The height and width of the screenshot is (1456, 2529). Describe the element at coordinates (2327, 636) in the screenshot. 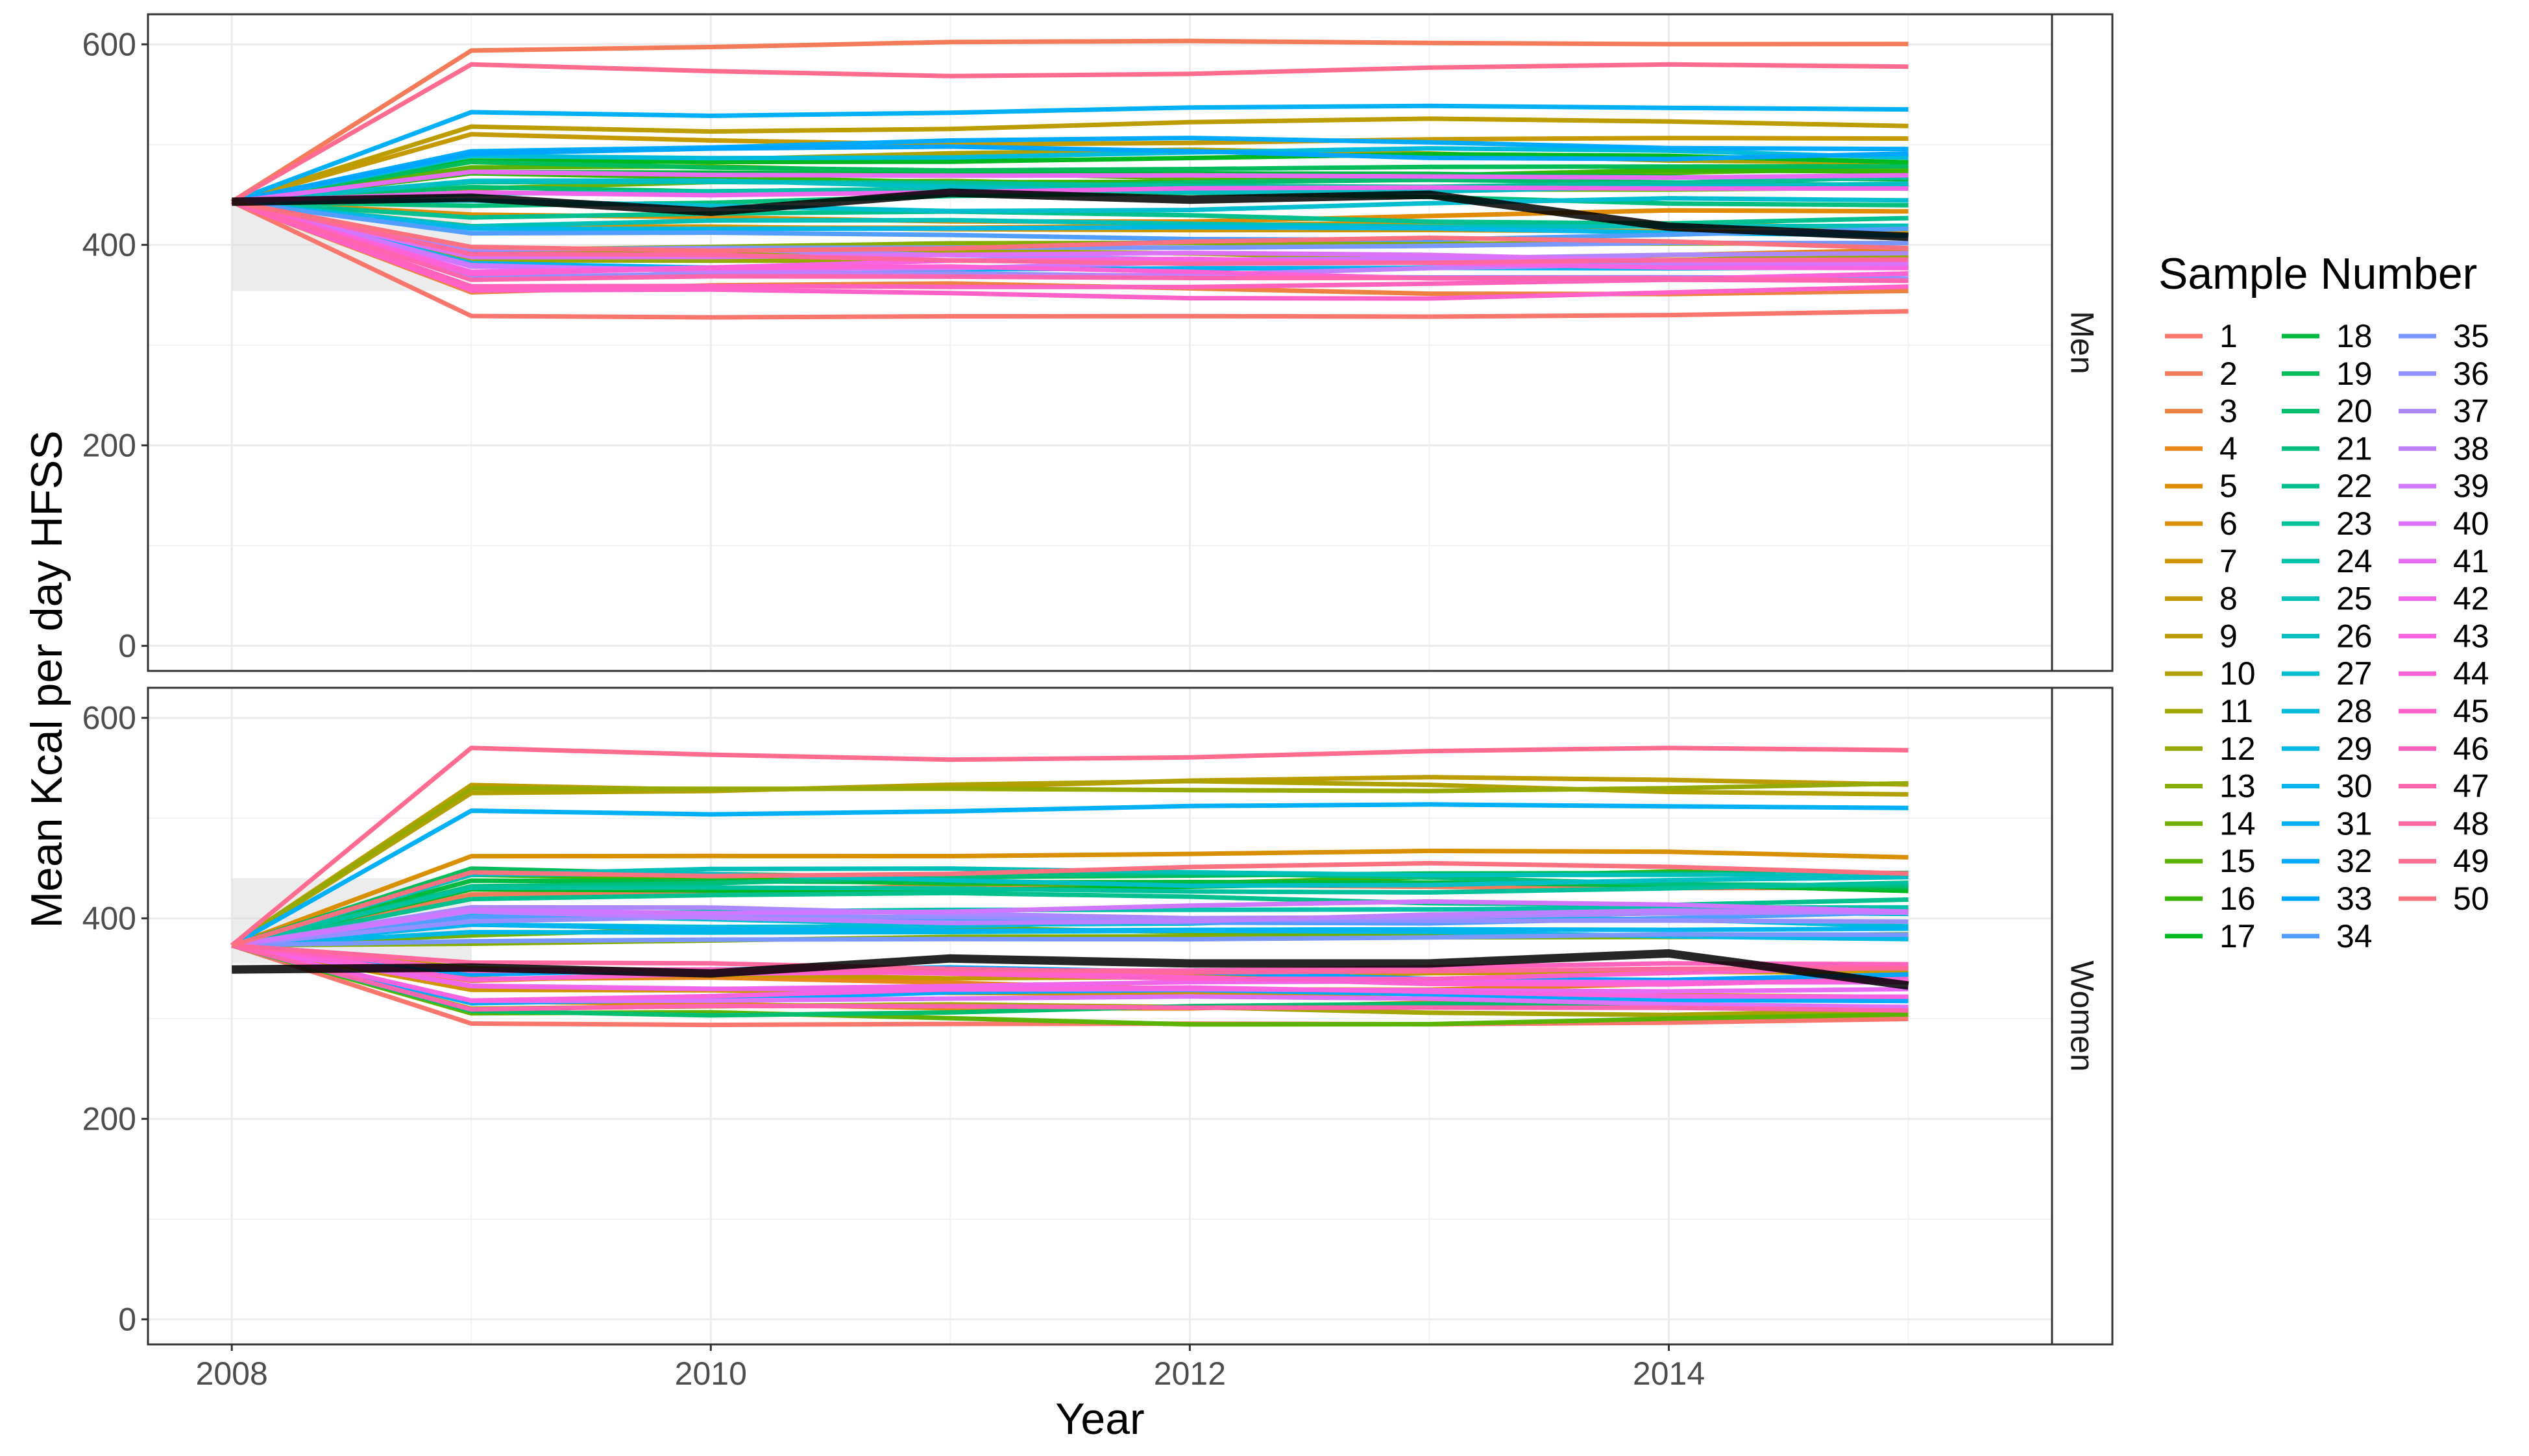

I see `legend-entry-26: 26` at that location.